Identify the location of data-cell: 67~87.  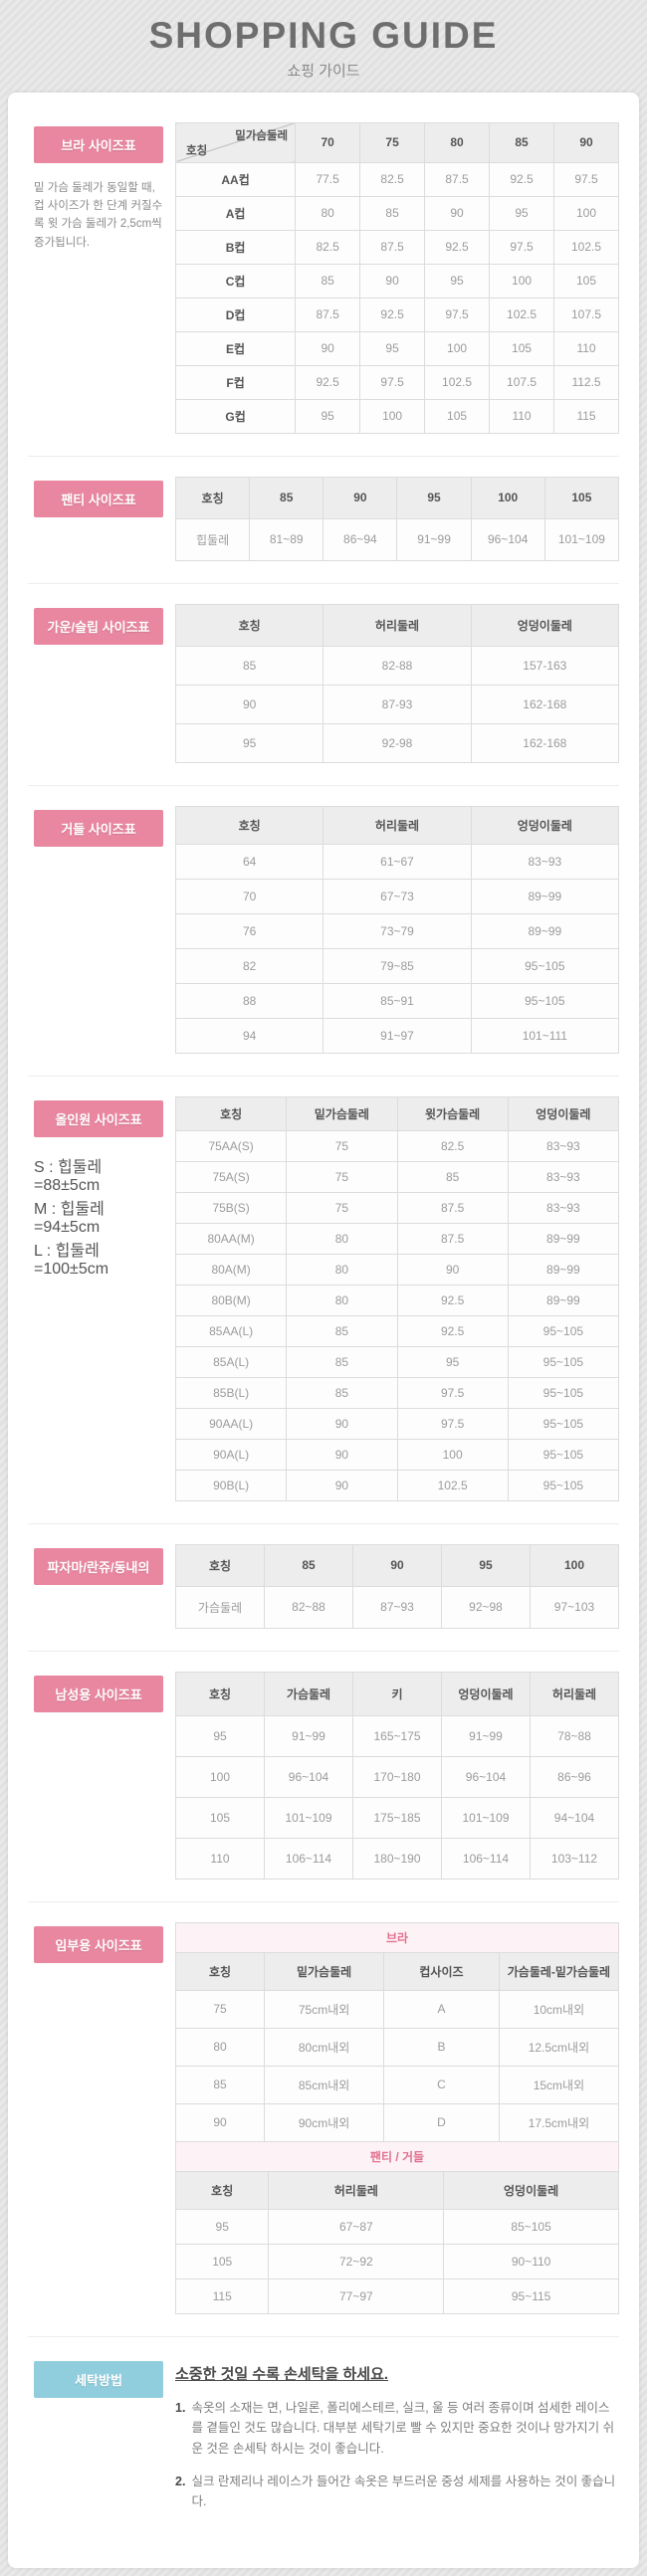
(356, 2226).